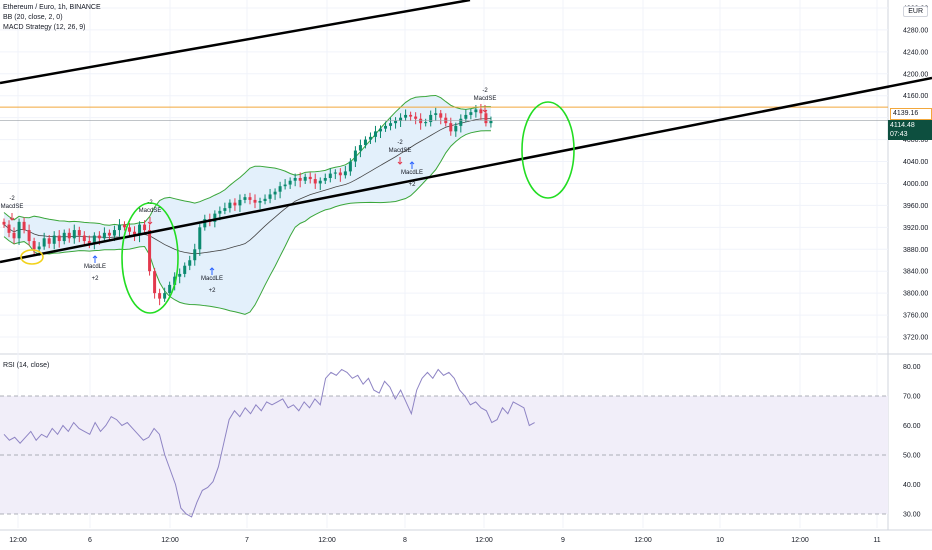 The image size is (932, 550). What do you see at coordinates (915, 74) in the screenshot?
I see `price-tick-label: 4200.00` at bounding box center [915, 74].